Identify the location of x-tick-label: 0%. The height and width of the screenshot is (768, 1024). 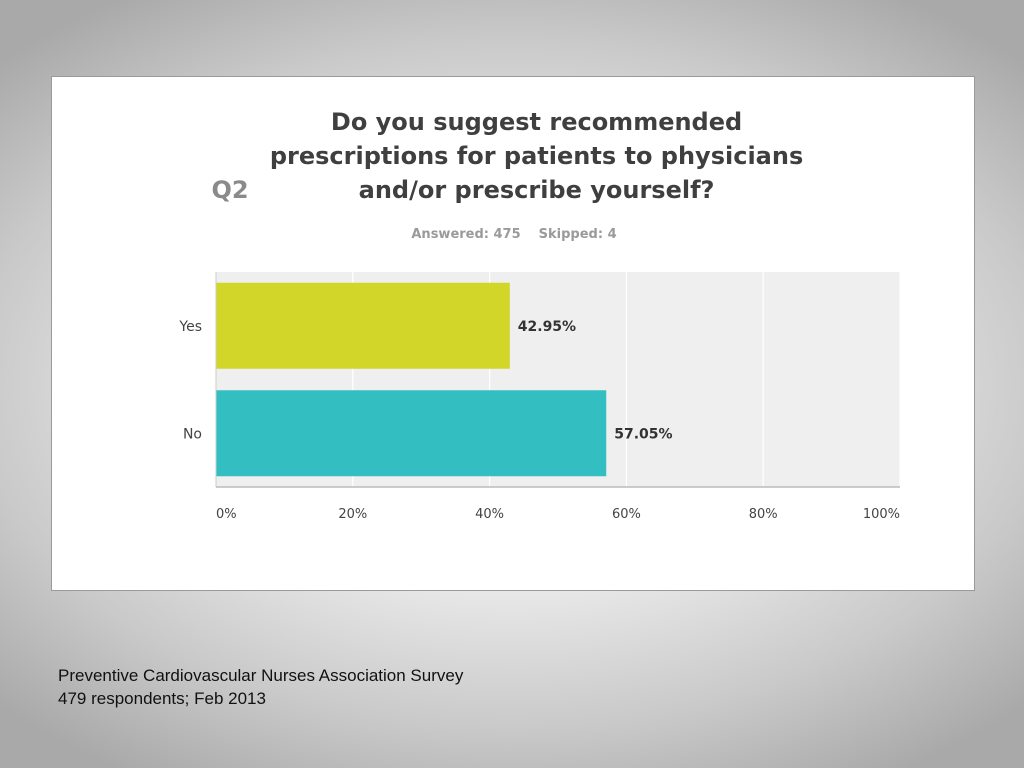
(226, 514).